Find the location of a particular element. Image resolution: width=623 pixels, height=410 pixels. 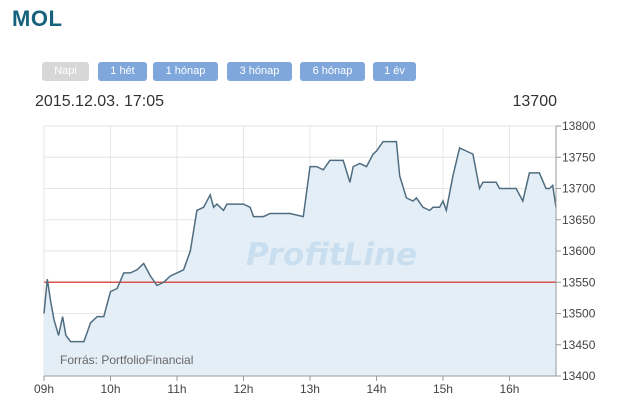

y-tick-label: 13400 is located at coordinates (579, 376).